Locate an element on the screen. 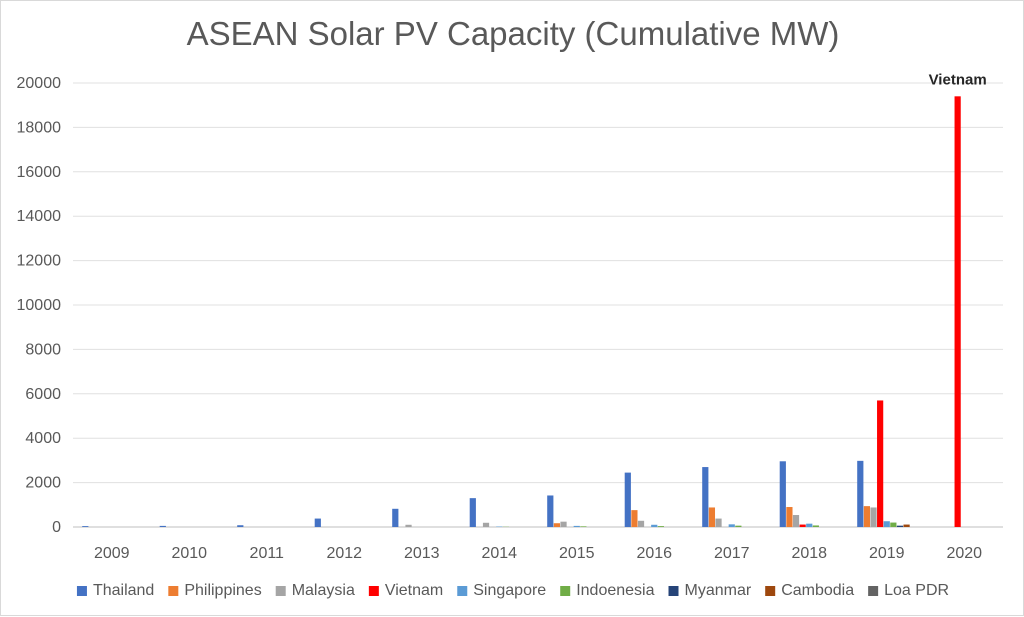 This screenshot has width=1024, height=617. legend-item: Singapore is located at coordinates (501, 590).